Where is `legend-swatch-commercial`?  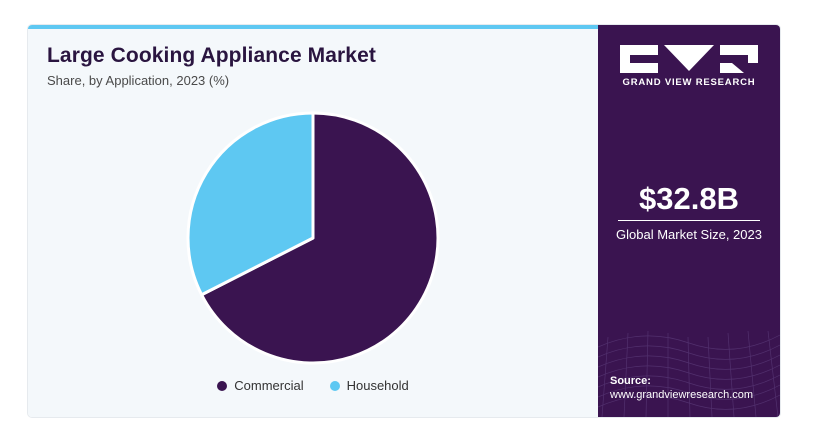
legend-swatch-commercial is located at coordinates (222, 385).